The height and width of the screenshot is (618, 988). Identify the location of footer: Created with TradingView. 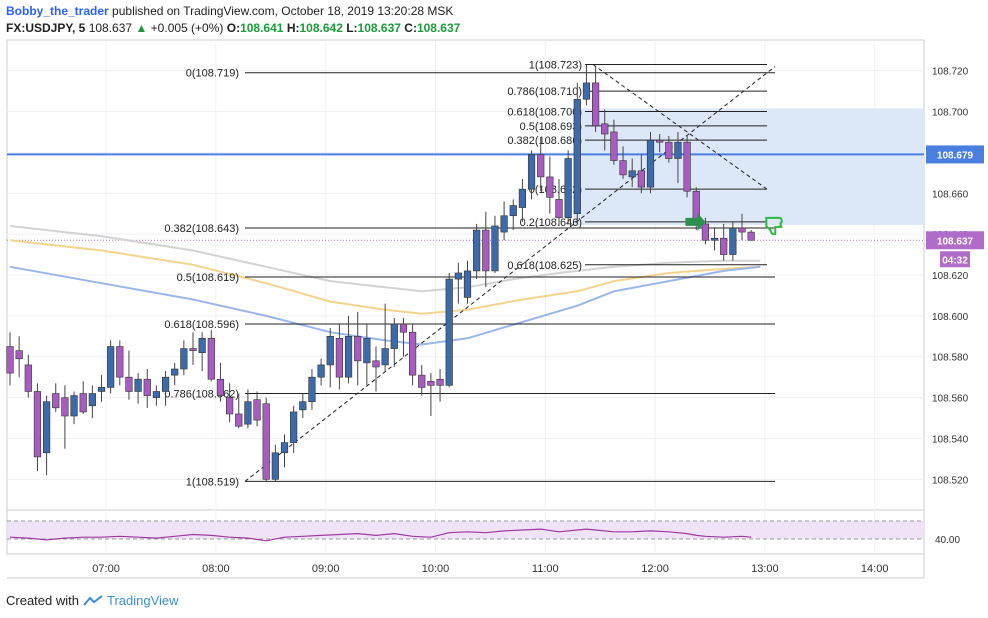
(92, 600).